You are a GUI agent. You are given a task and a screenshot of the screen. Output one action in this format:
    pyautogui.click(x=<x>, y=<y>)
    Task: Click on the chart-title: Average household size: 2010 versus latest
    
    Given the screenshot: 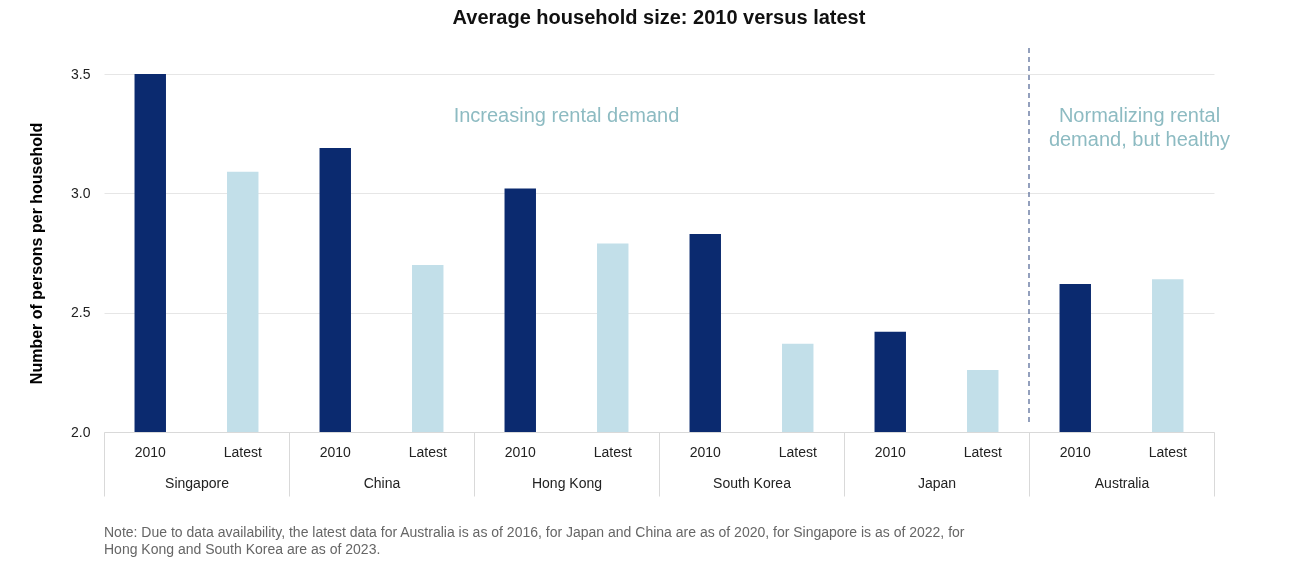 What is the action you would take?
    pyautogui.click(x=659, y=17)
    